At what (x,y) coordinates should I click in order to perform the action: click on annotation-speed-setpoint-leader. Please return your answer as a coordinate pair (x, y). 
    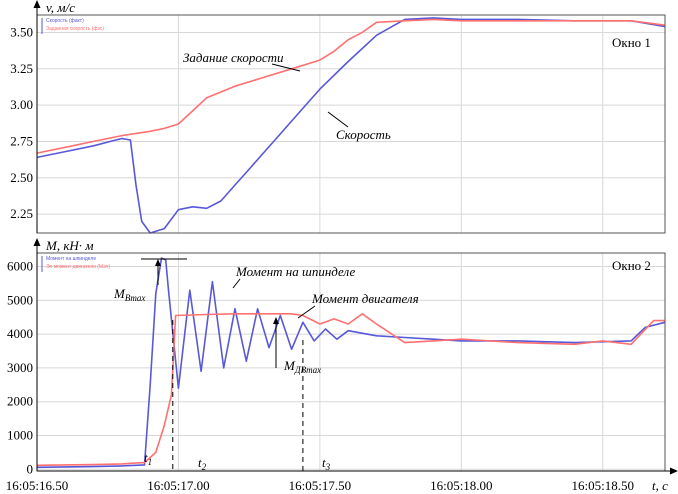
    Looking at the image, I should click on (286, 67).